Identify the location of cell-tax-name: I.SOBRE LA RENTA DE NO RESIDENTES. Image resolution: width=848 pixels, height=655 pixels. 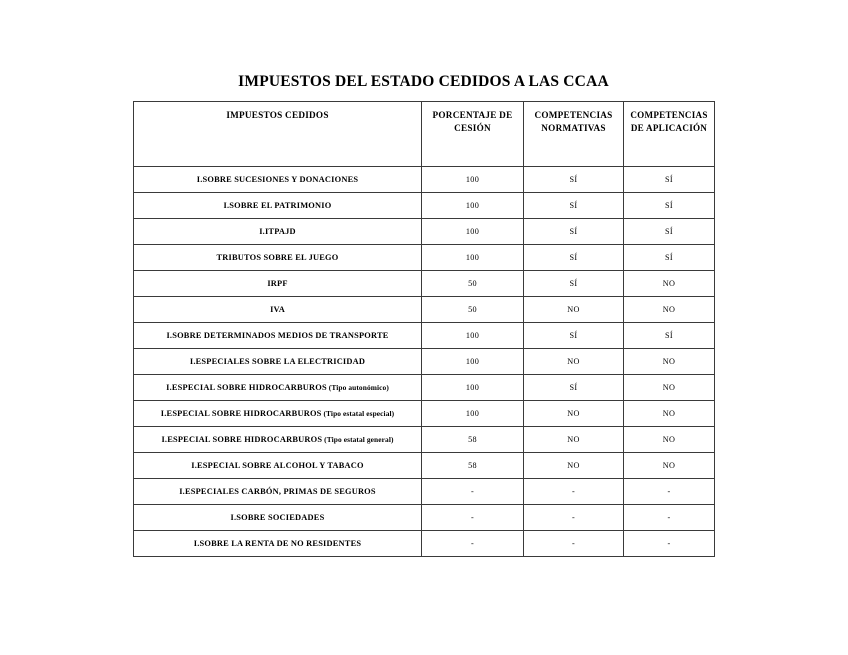
(277, 543).